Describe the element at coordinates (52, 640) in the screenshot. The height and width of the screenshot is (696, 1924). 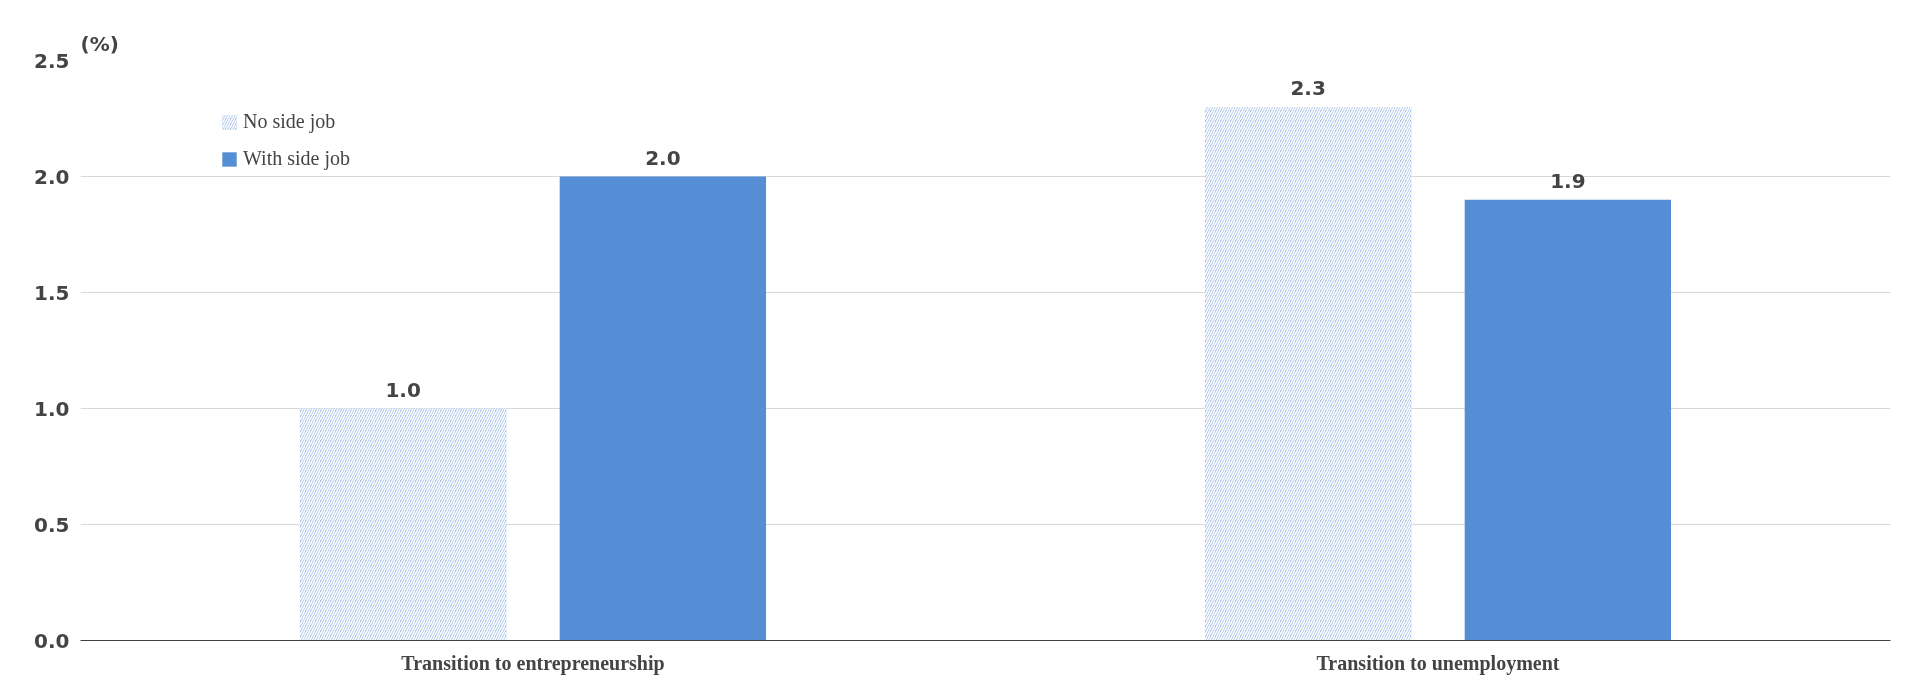
I see `y-tick-label: 0.0` at that location.